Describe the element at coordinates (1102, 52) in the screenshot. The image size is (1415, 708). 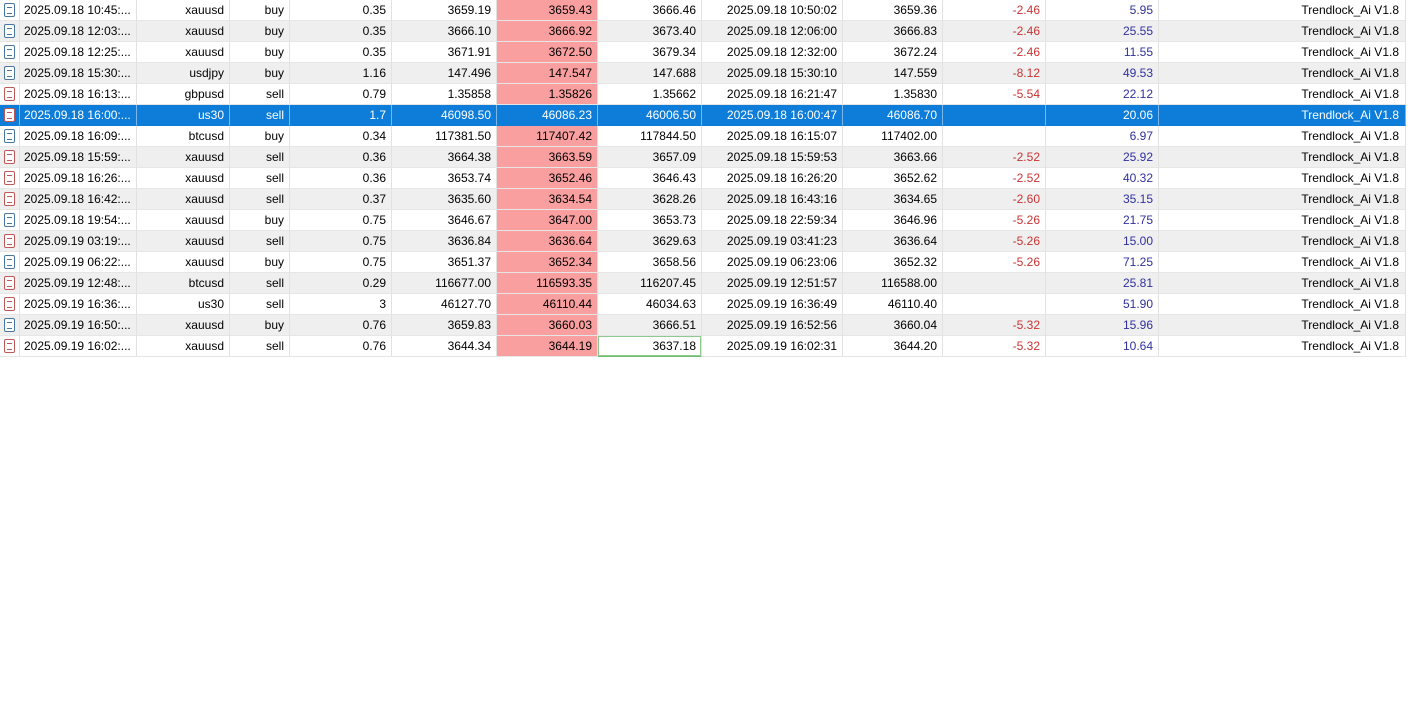
I see `profit-cell: 11.55` at that location.